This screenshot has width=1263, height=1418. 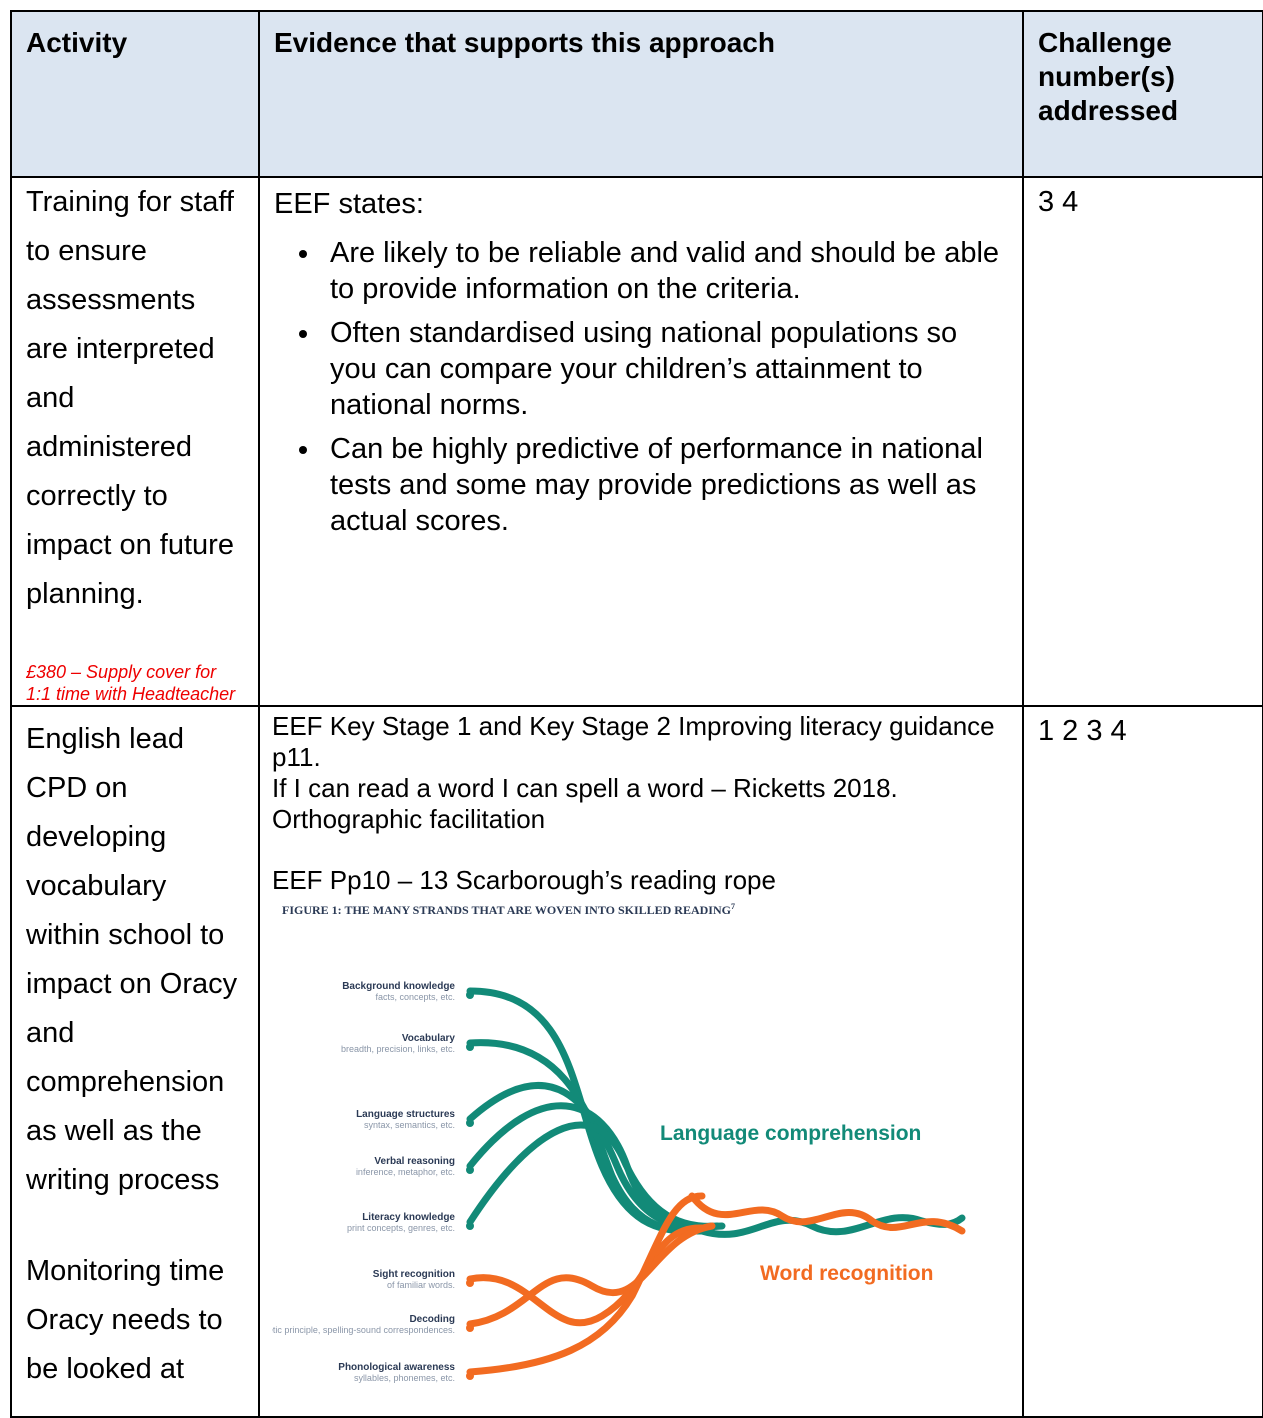 What do you see at coordinates (1058, 202) in the screenshot?
I see `challenge-text: 3 4` at bounding box center [1058, 202].